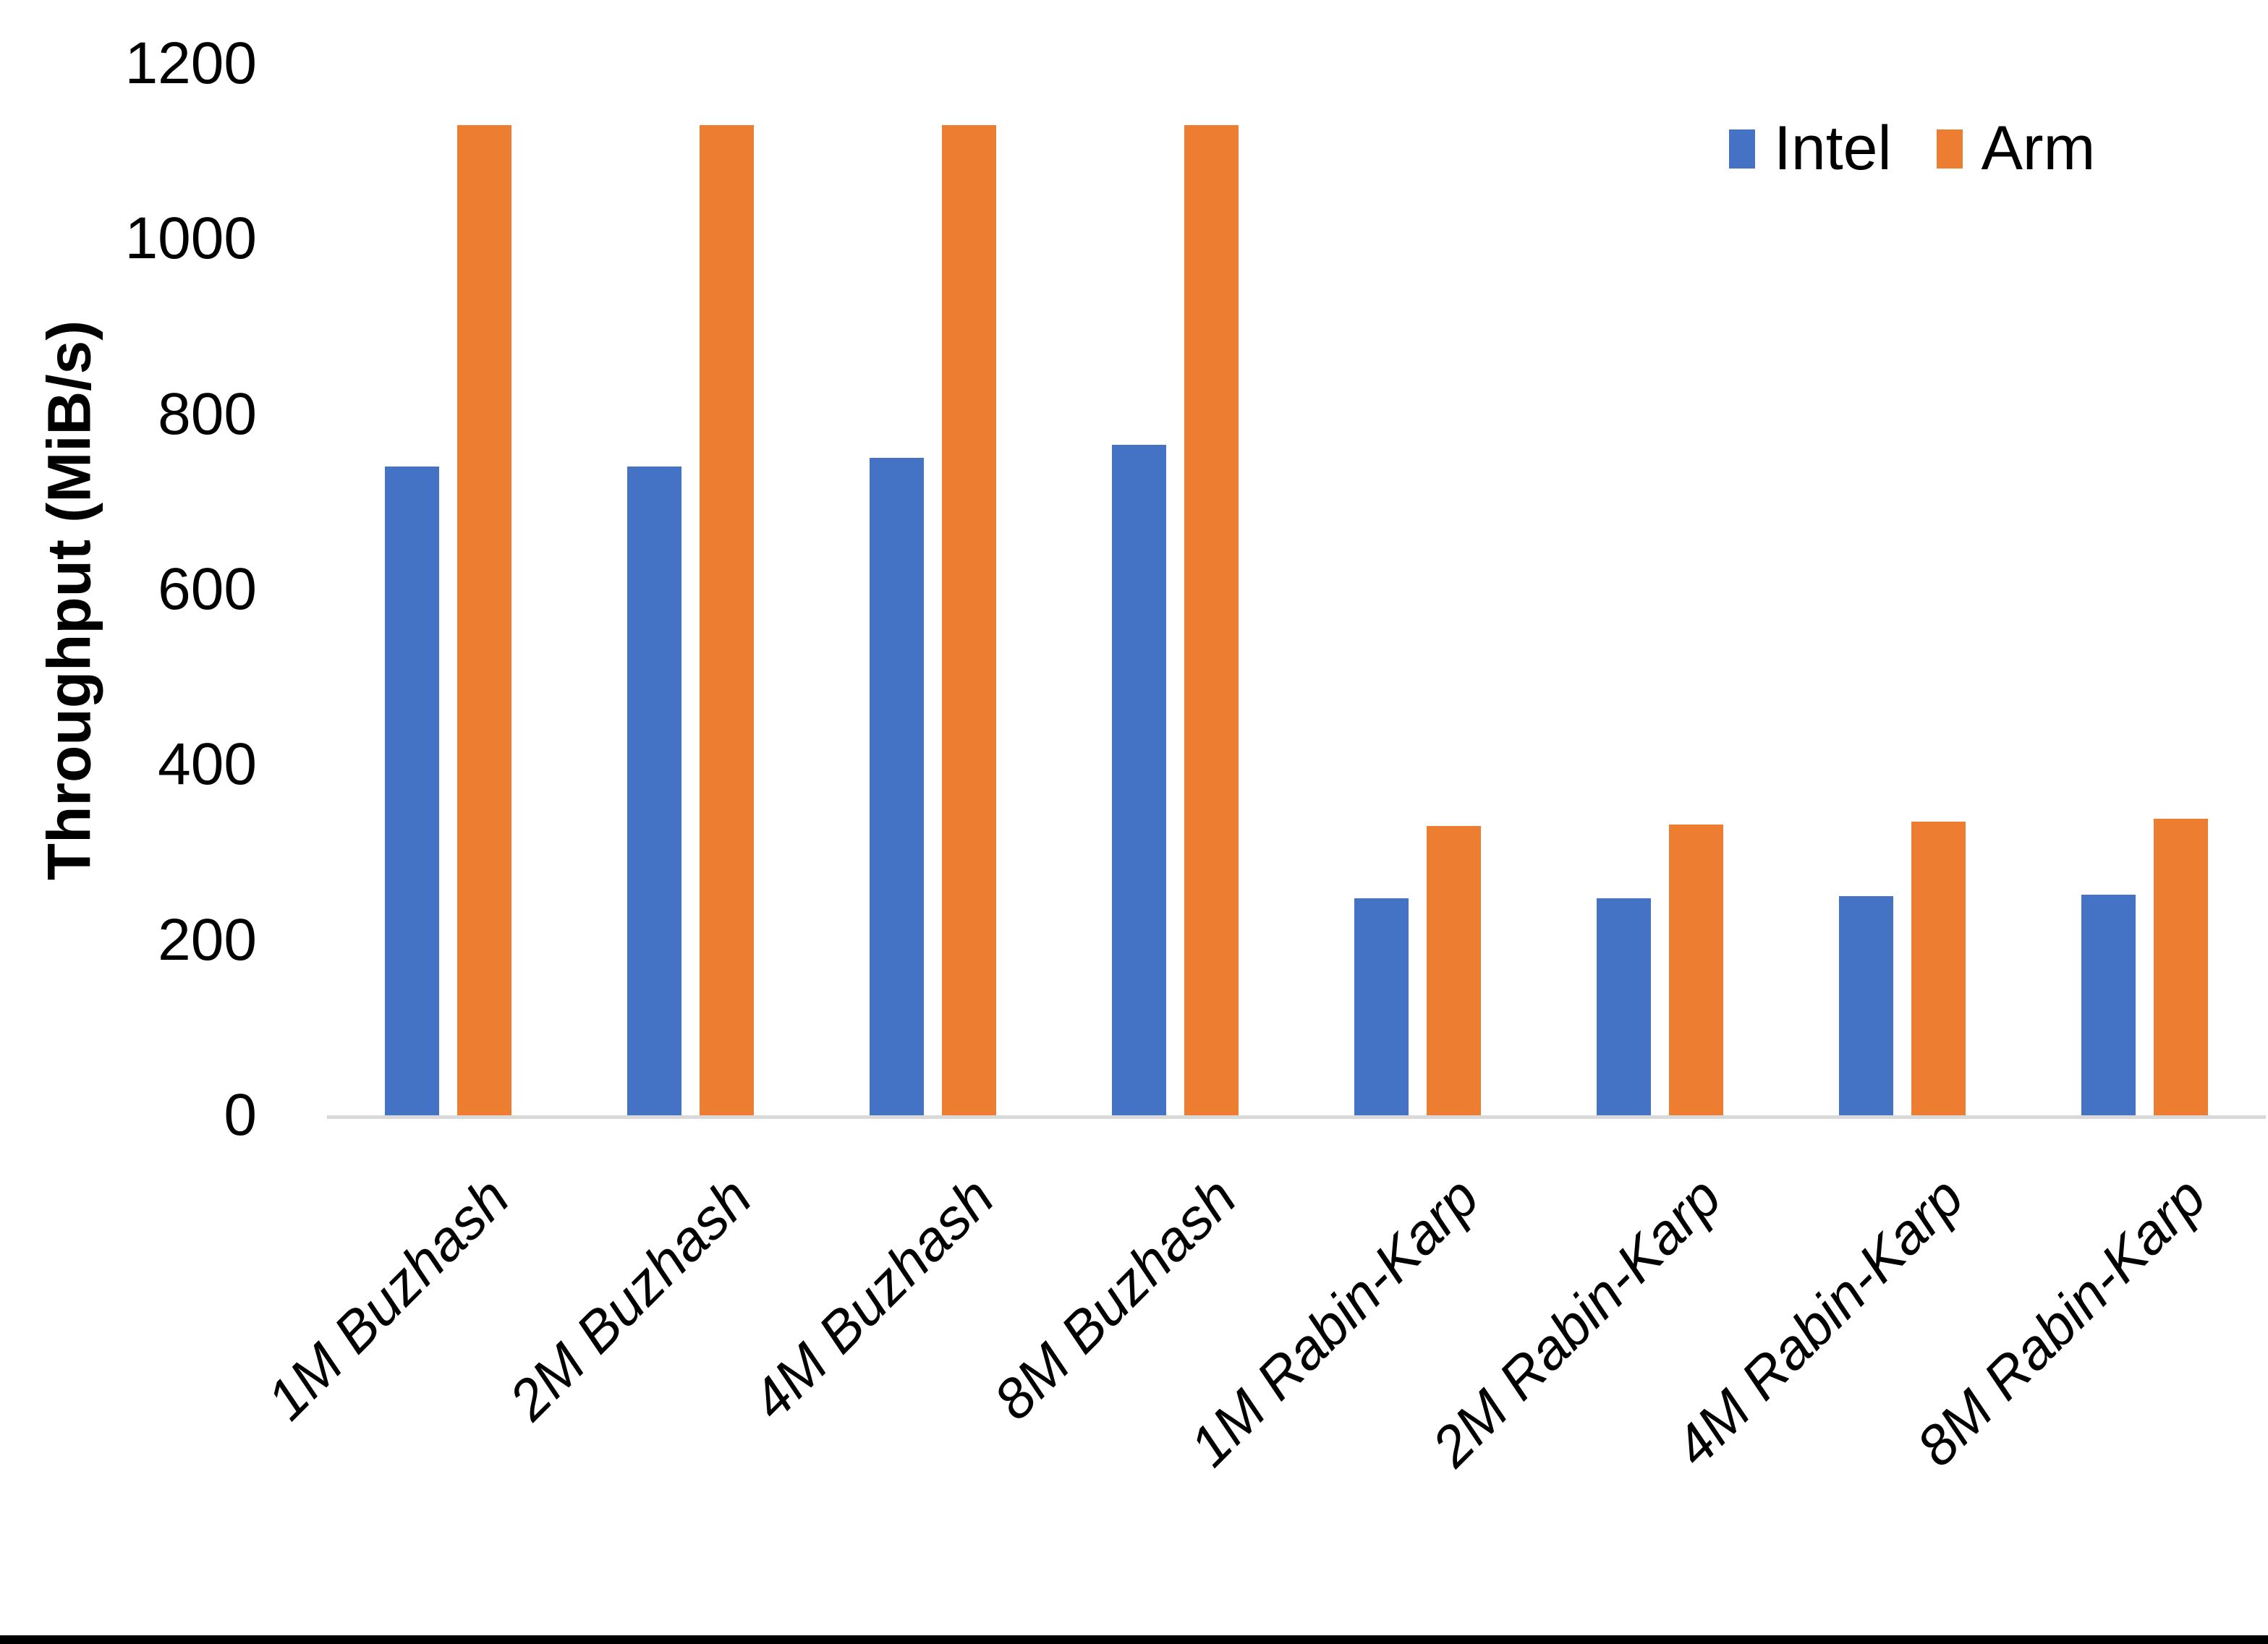 This screenshot has width=2268, height=1644. Describe the element at coordinates (208, 764) in the screenshot. I see `y-tick-label-400: 400` at that location.